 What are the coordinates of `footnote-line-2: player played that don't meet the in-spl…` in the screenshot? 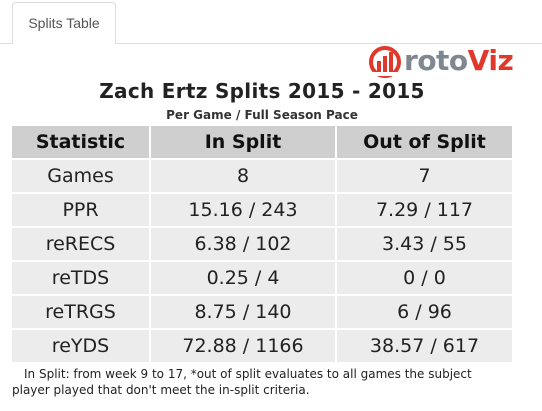 It's located at (161, 390).